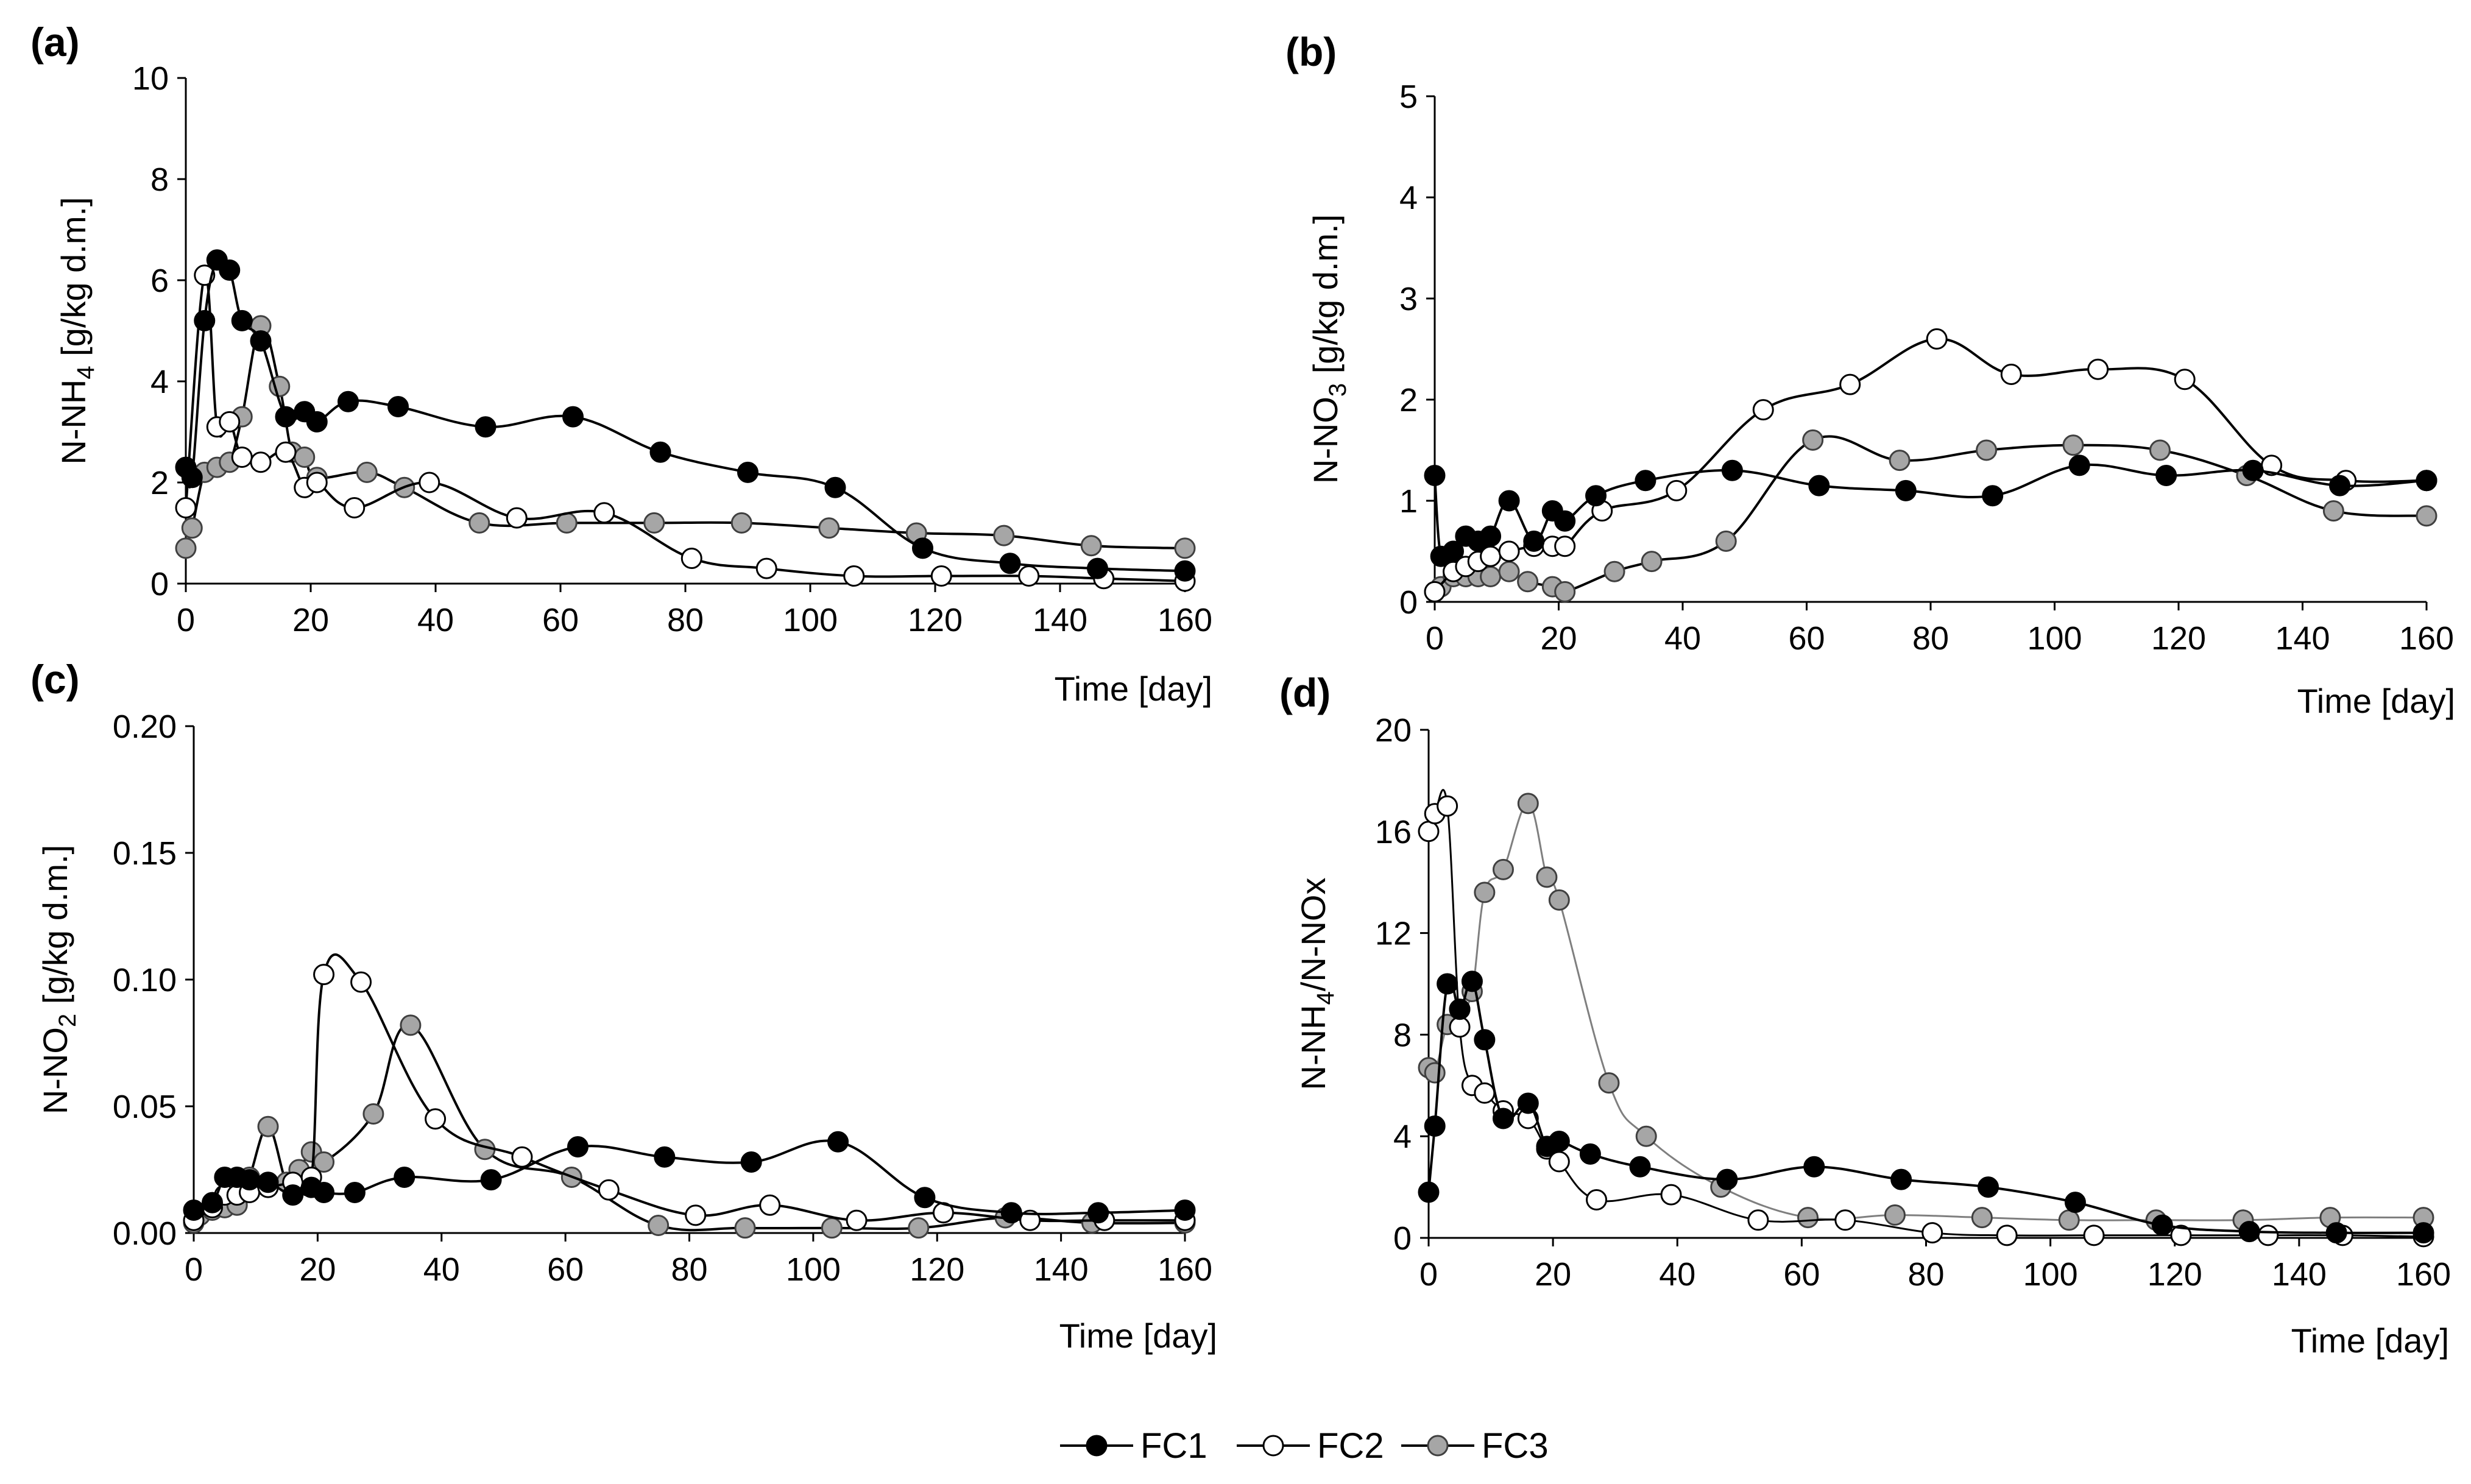  Describe the element at coordinates (1351, 1446) in the screenshot. I see `legend-label: FC2` at that location.